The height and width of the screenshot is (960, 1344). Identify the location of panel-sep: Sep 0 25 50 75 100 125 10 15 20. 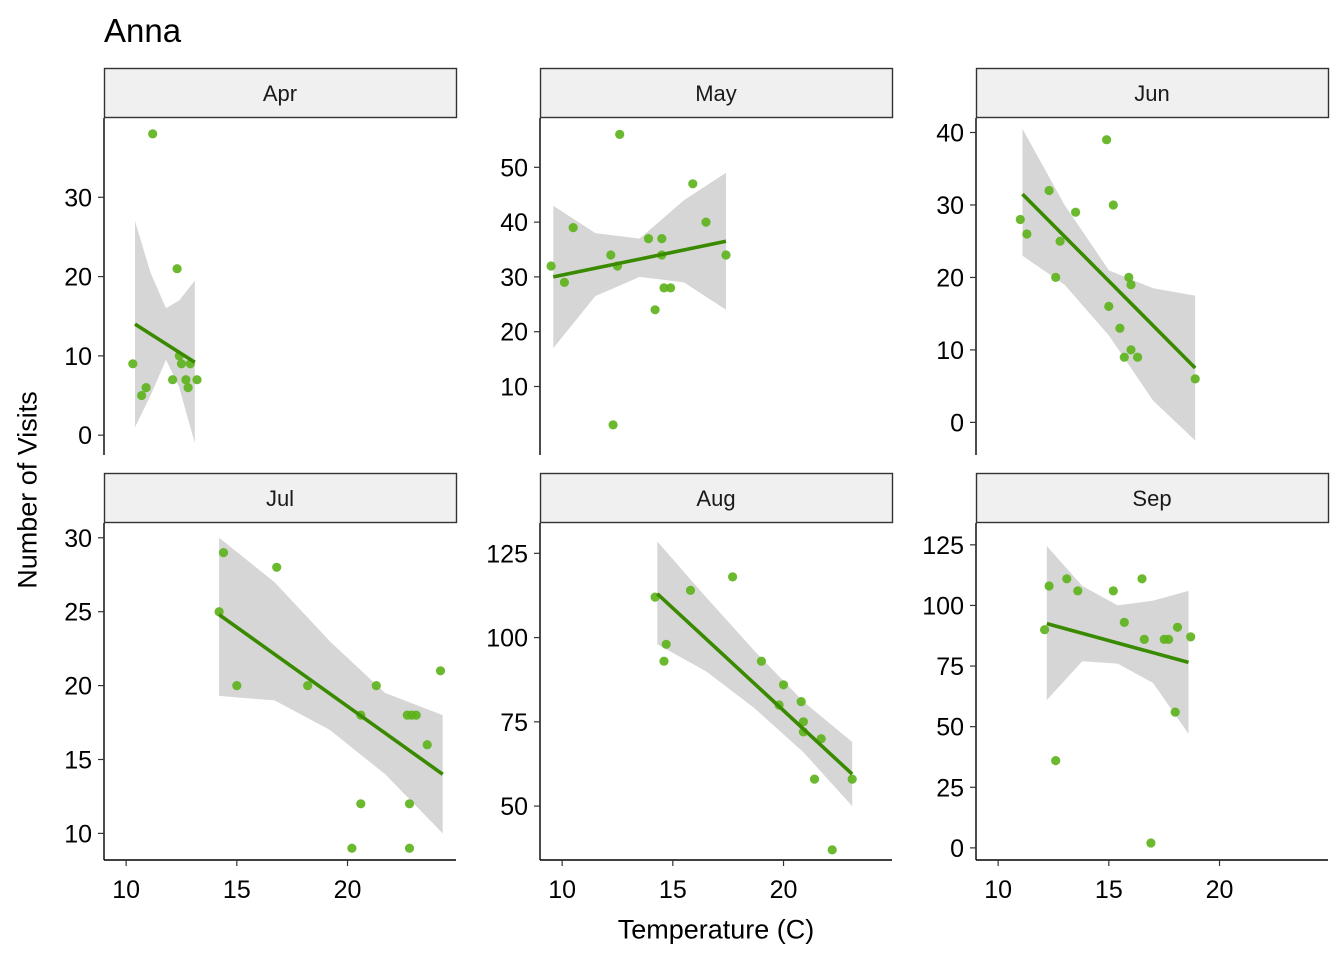
(1126, 688).